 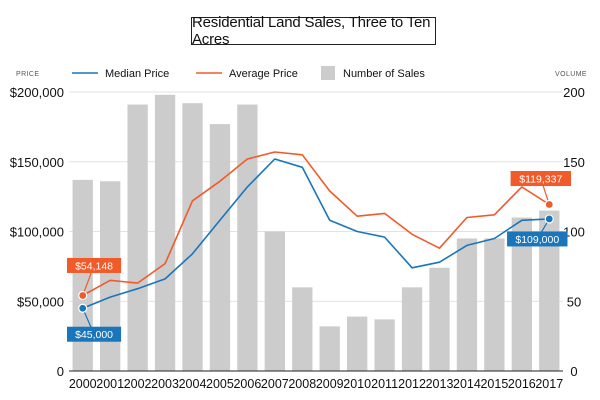 I want to click on bar-sales-2016, so click(x=521, y=294).